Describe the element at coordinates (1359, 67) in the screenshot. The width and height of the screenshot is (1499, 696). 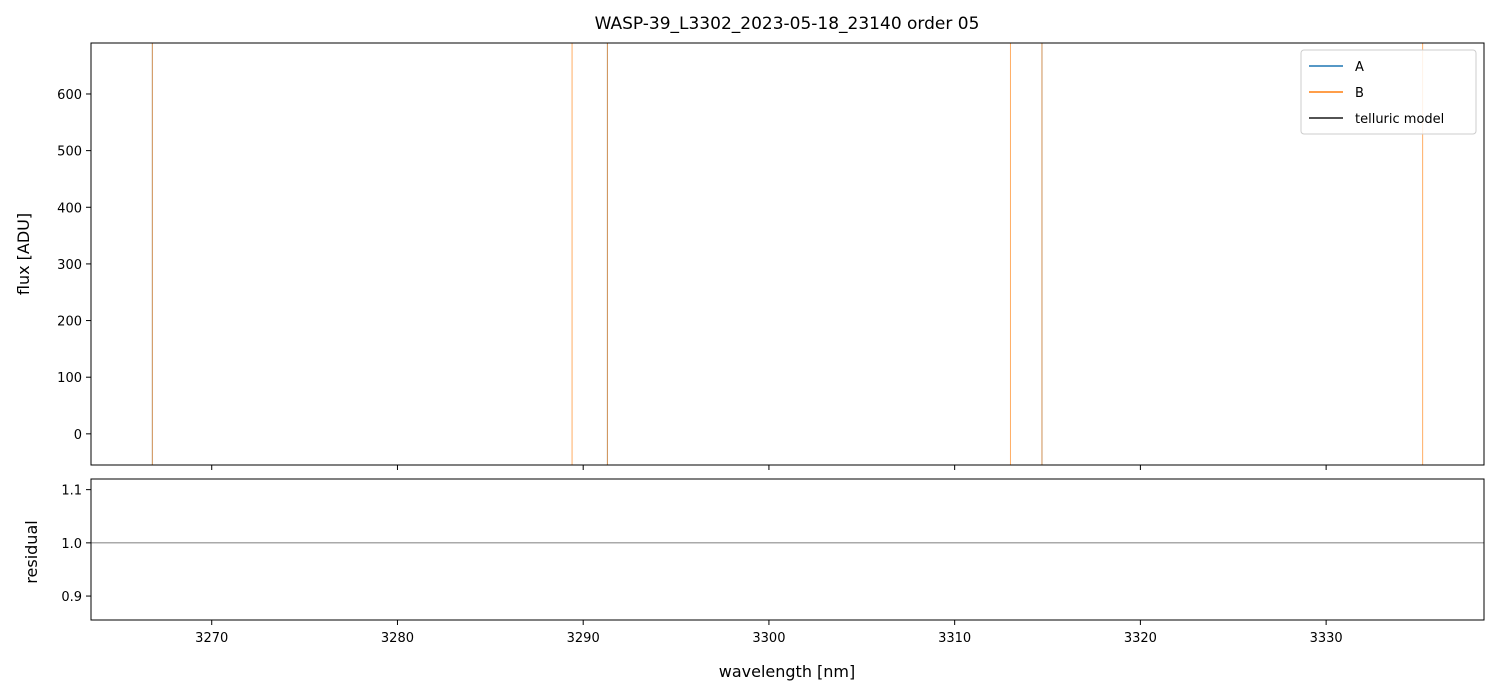
I see `legend-label-a: A` at that location.